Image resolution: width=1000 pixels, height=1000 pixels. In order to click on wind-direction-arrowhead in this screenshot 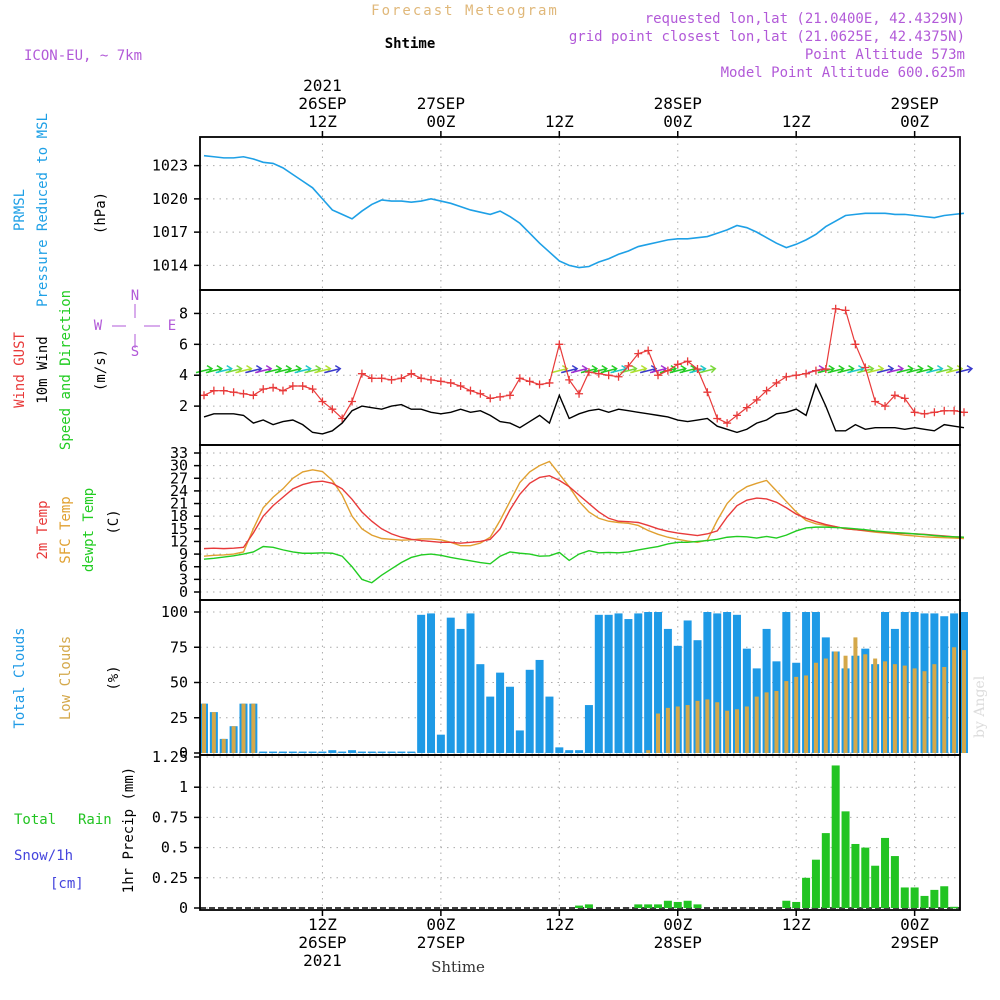, I will do `click(713, 369)`.